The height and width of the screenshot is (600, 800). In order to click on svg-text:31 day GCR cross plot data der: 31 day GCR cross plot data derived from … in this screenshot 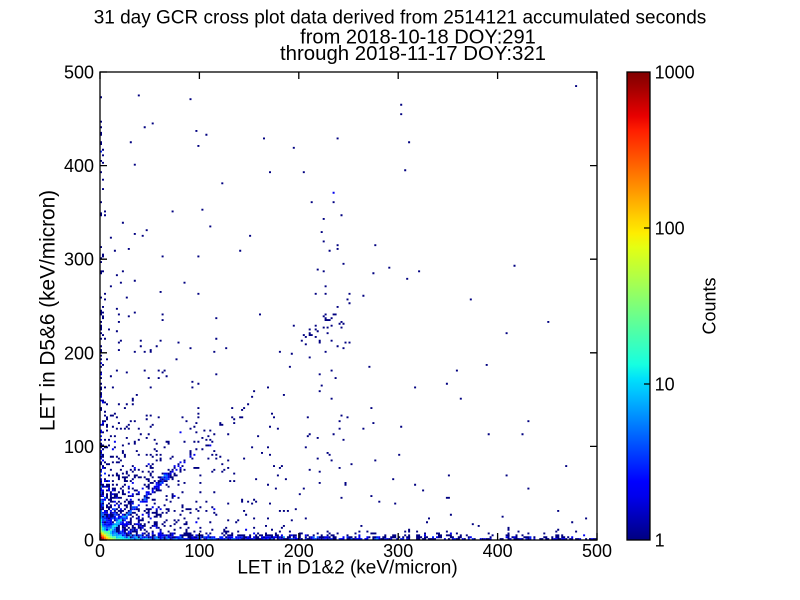, I will do `click(400, 18)`.